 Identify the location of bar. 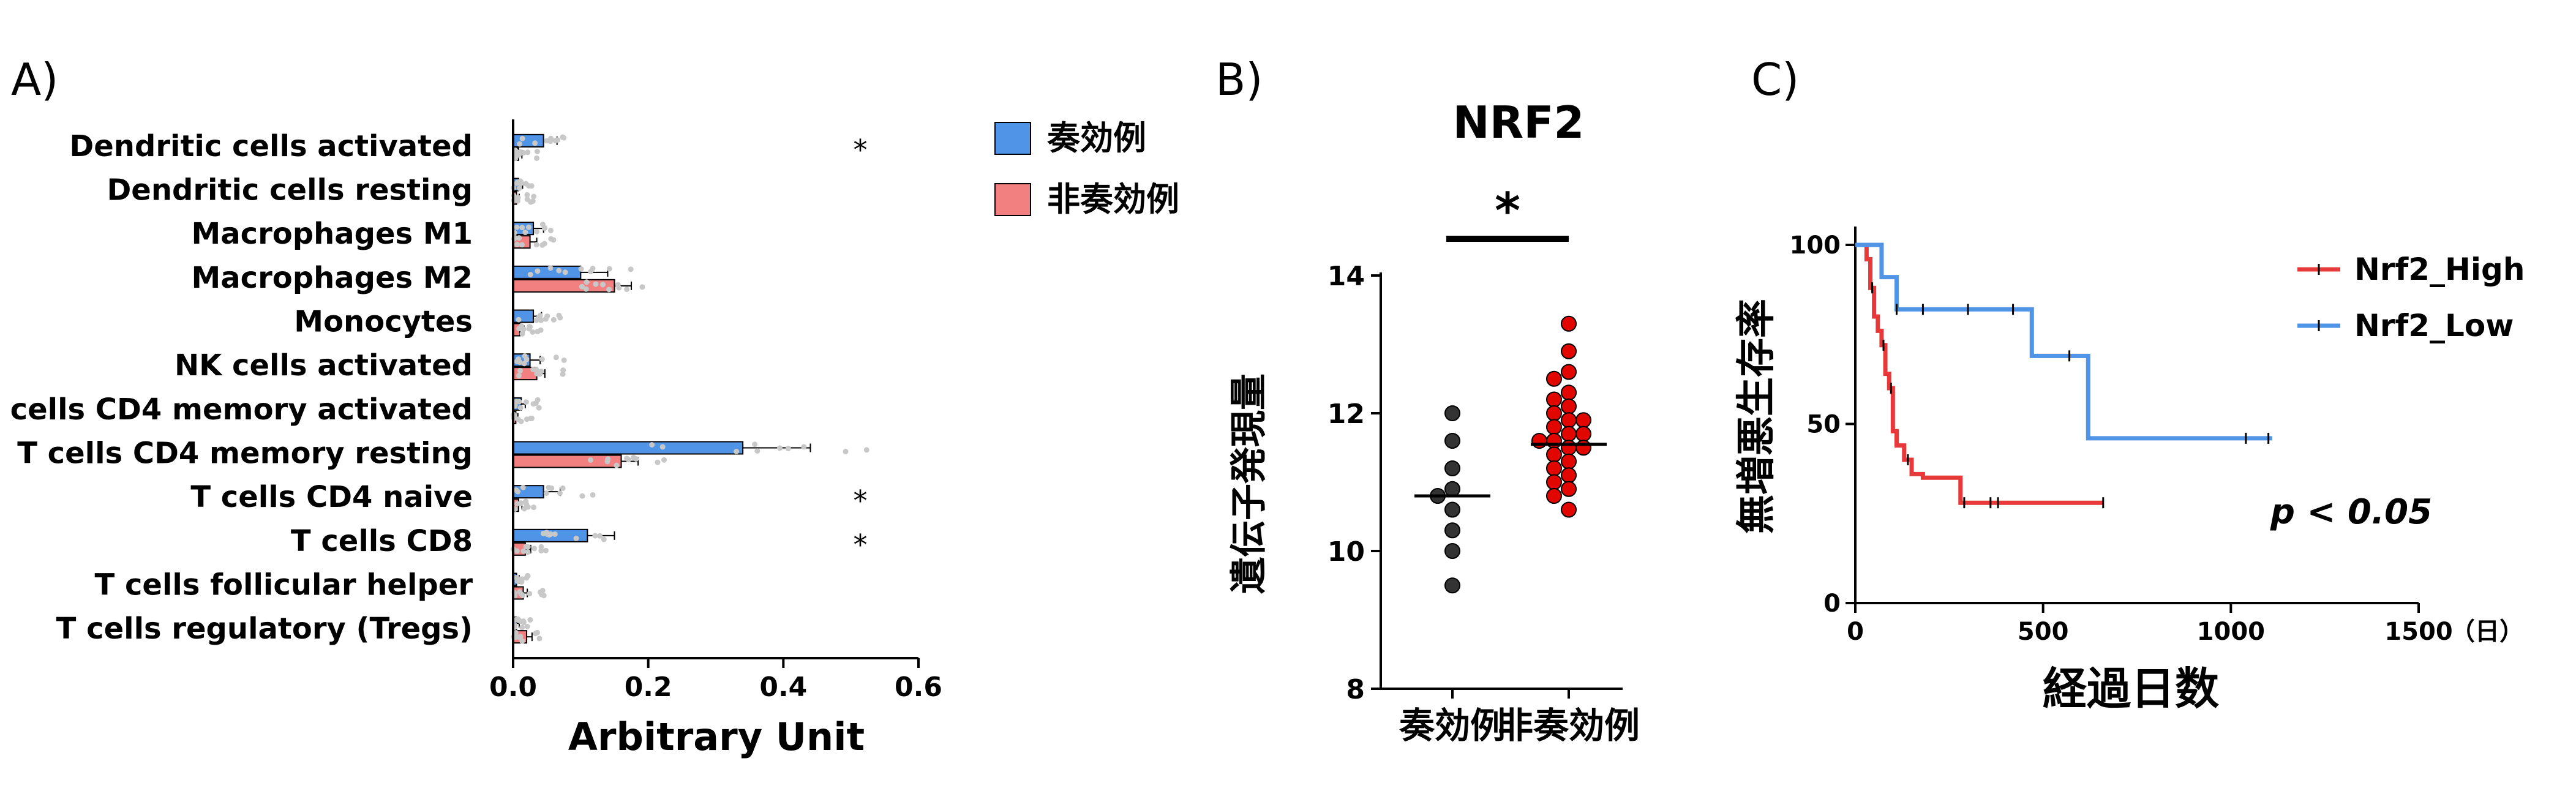
(564, 286).